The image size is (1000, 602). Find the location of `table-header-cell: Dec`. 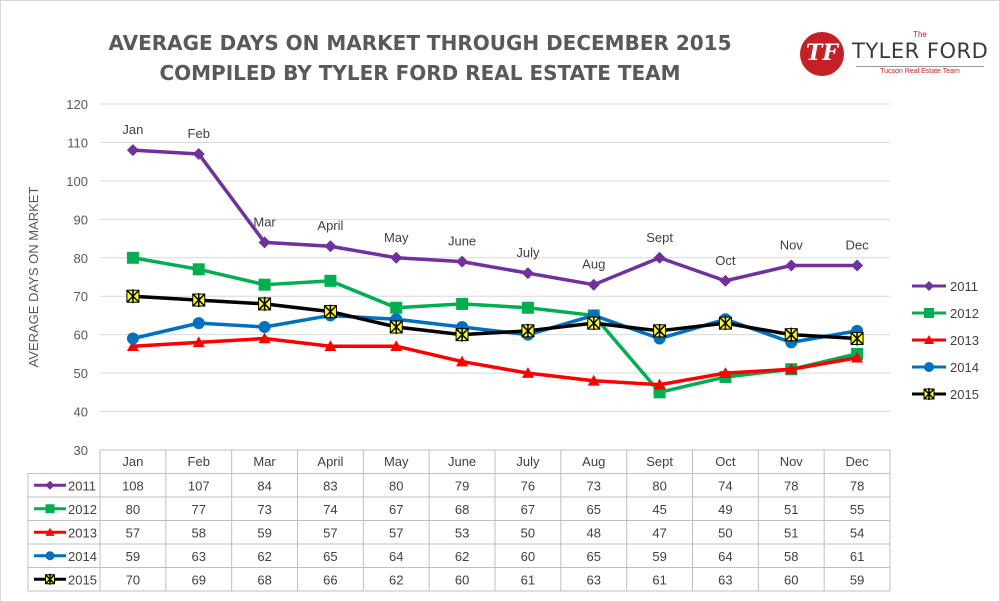

table-header-cell: Dec is located at coordinates (858, 461).